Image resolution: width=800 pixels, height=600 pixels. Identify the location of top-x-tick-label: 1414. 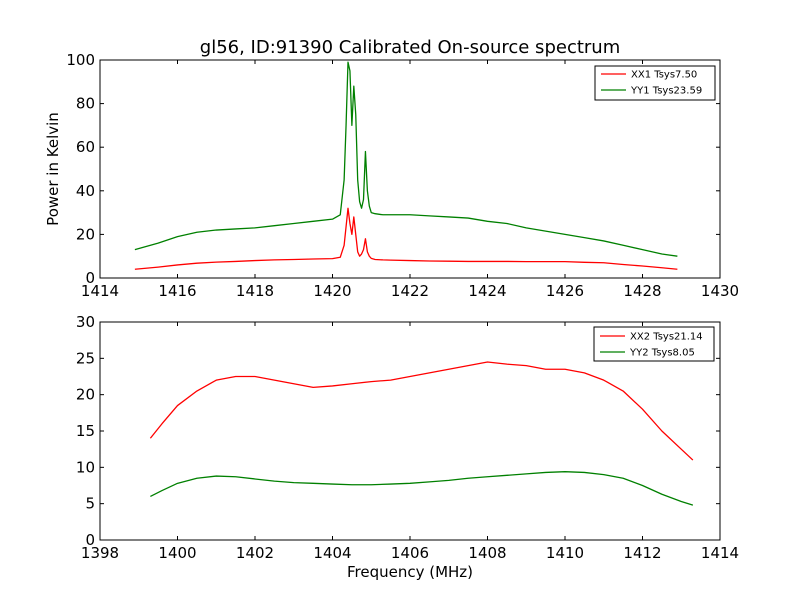
(100, 291).